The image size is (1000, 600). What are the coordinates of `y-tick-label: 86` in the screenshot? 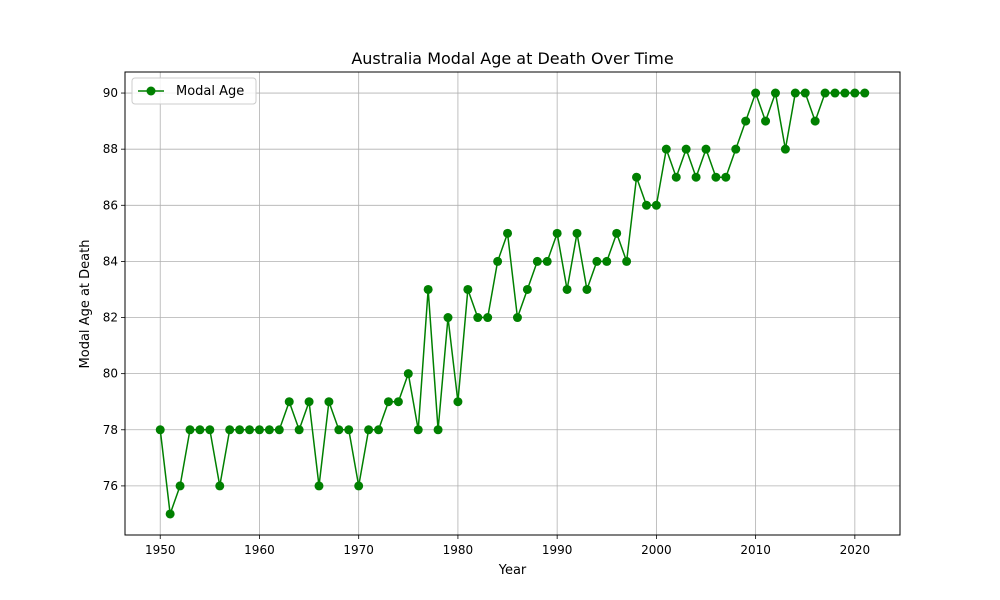 It's located at (110, 205).